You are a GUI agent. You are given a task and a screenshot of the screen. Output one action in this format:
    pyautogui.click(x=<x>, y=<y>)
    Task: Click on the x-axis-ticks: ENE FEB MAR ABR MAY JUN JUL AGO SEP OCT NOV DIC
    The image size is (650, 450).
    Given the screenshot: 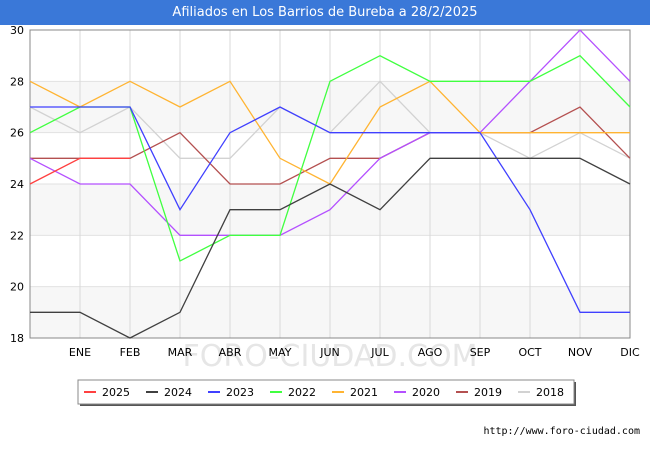 What is the action you would take?
    pyautogui.click(x=354, y=352)
    